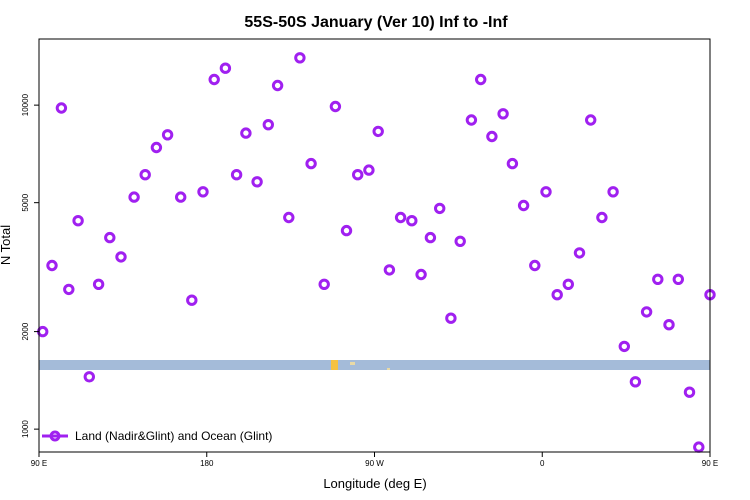 The image size is (750, 500). I want to click on chart-title: 55S-50S January (Ver 10) Inf to -Inf, so click(376, 22).